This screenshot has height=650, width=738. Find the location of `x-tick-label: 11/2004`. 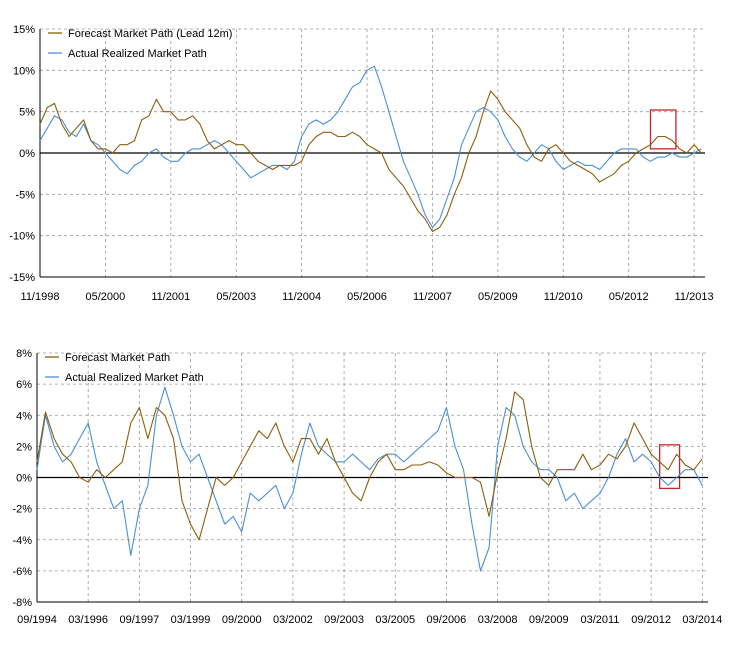

x-tick-label: 11/2004 is located at coordinates (301, 297).